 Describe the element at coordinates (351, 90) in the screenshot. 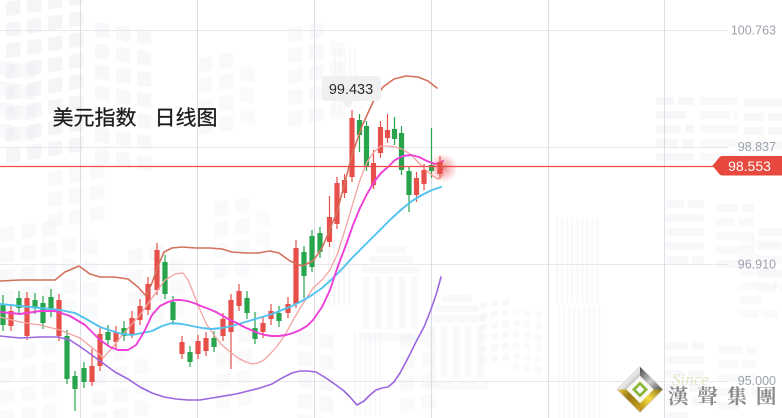

I see `svg-text: 99.433` at that location.